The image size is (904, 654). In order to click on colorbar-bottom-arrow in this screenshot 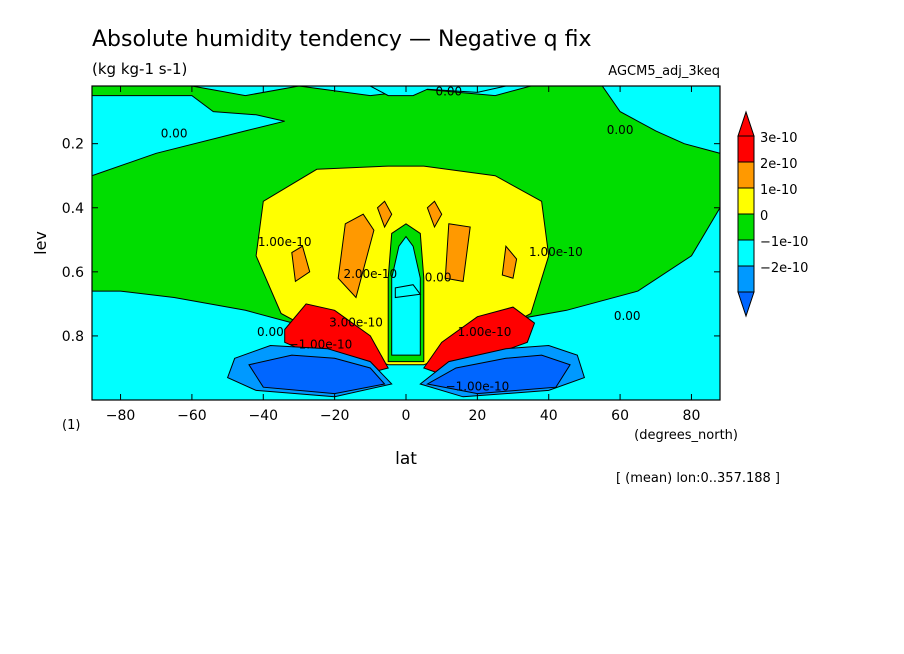, I will do `click(746, 304)`.